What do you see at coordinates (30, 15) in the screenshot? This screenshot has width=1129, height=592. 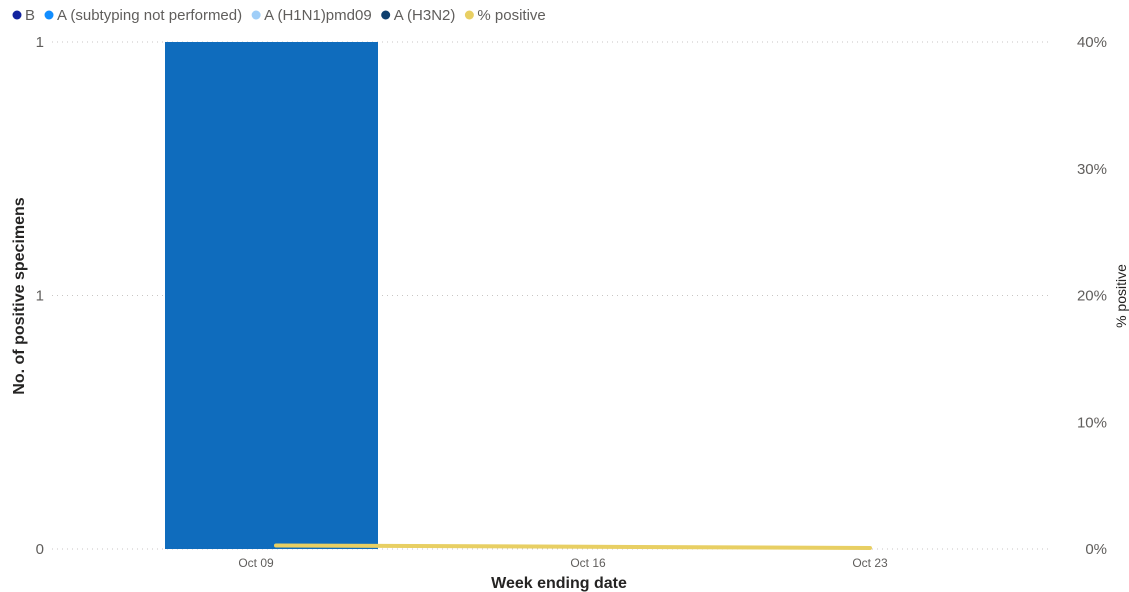 I see `legend-label-0: B` at bounding box center [30, 15].